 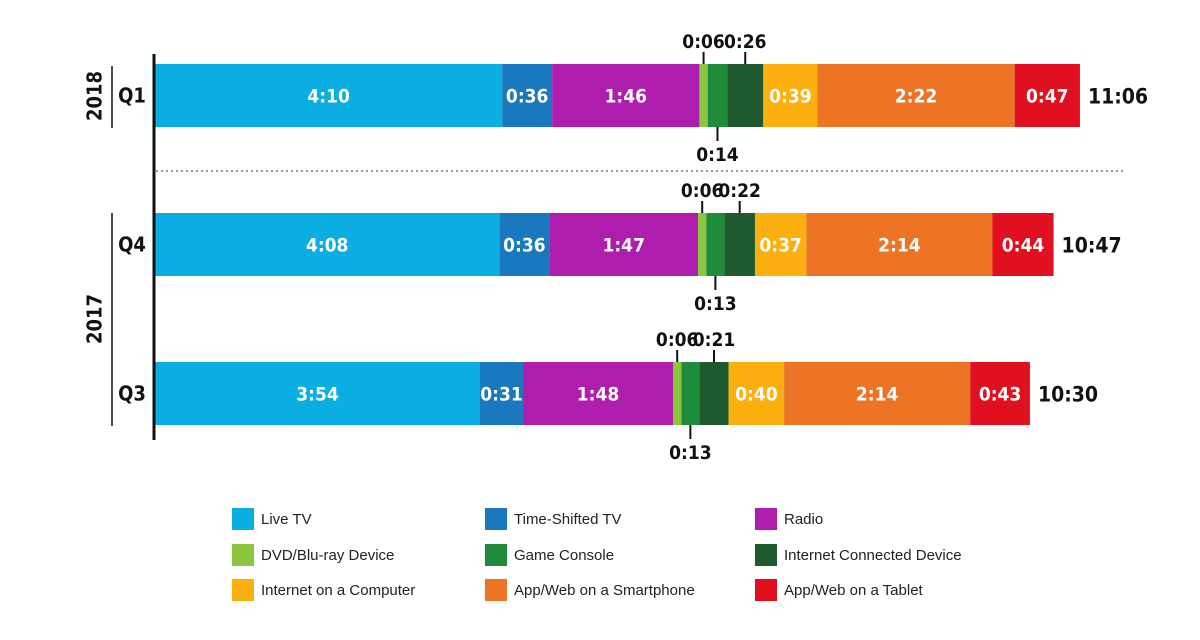 I want to click on legend-item: Internet on a Computer, so click(x=323, y=590).